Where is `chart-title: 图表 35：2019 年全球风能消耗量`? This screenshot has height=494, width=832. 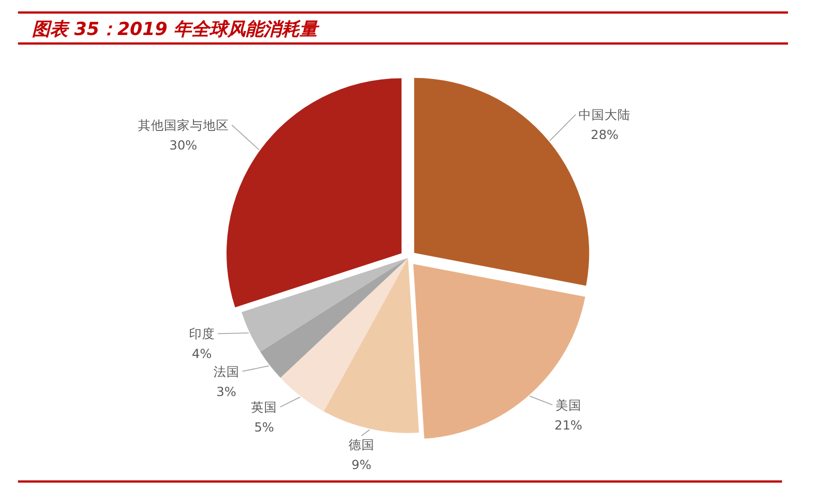 chart-title: 图表 35：2019 年全球风能消耗量 is located at coordinates (176, 29).